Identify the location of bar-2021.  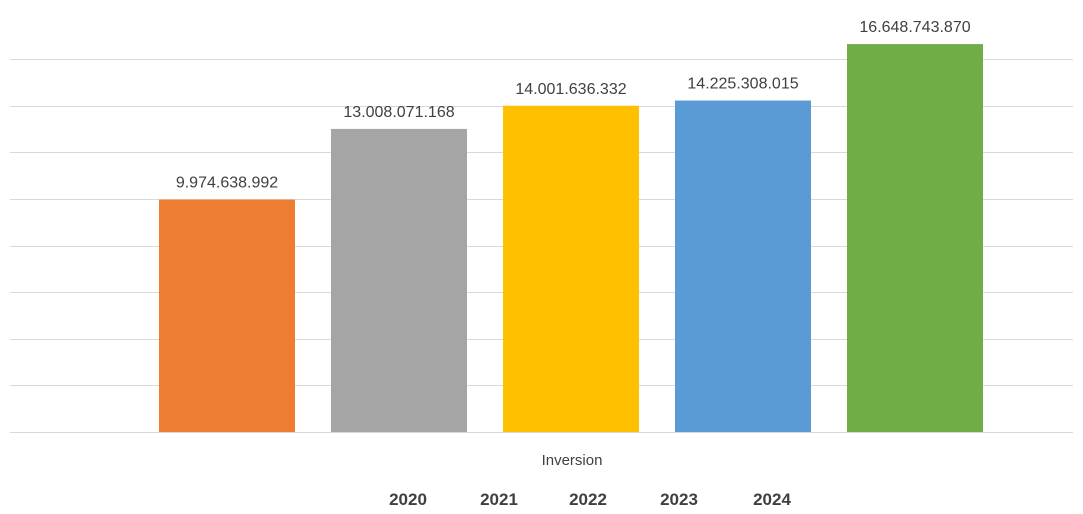
(399, 280).